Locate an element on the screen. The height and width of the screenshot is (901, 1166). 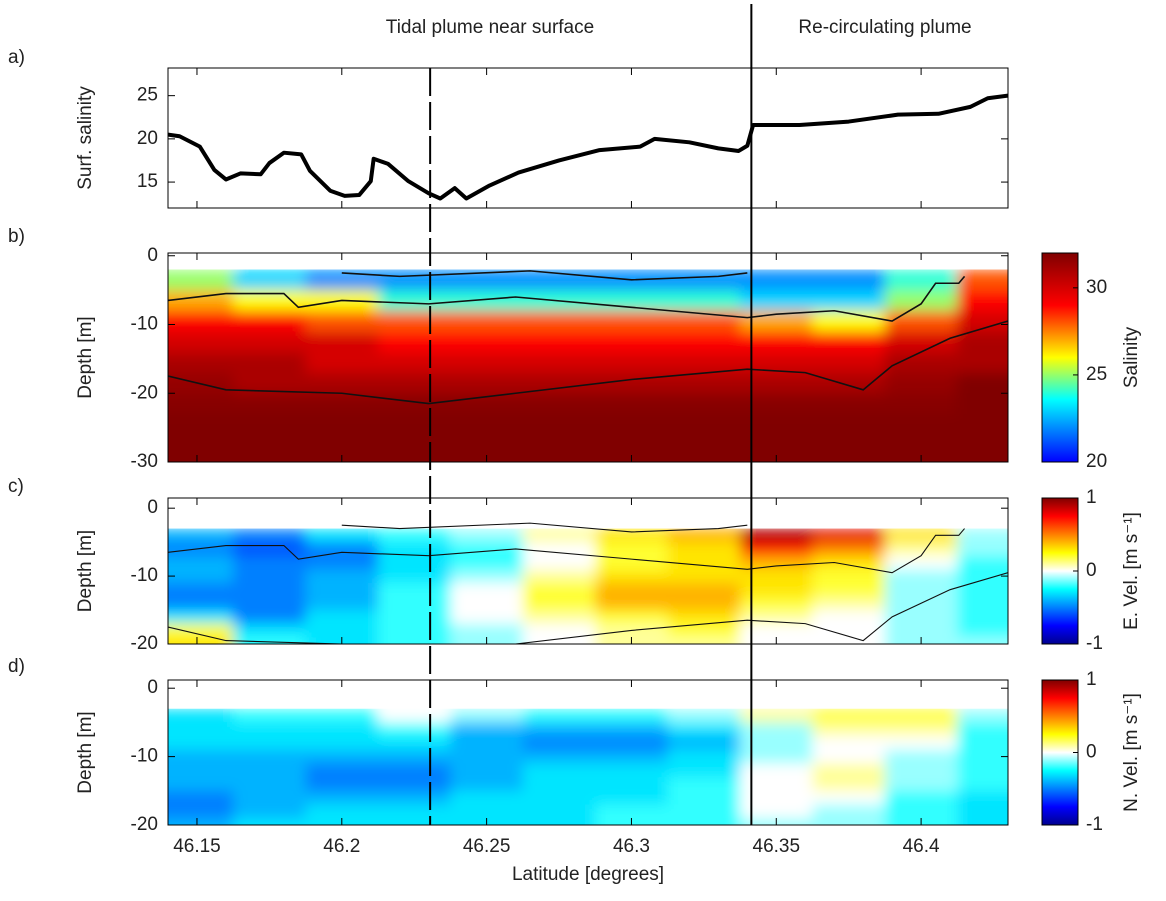
y-tick-label: -20 is located at coordinates (144, 824).